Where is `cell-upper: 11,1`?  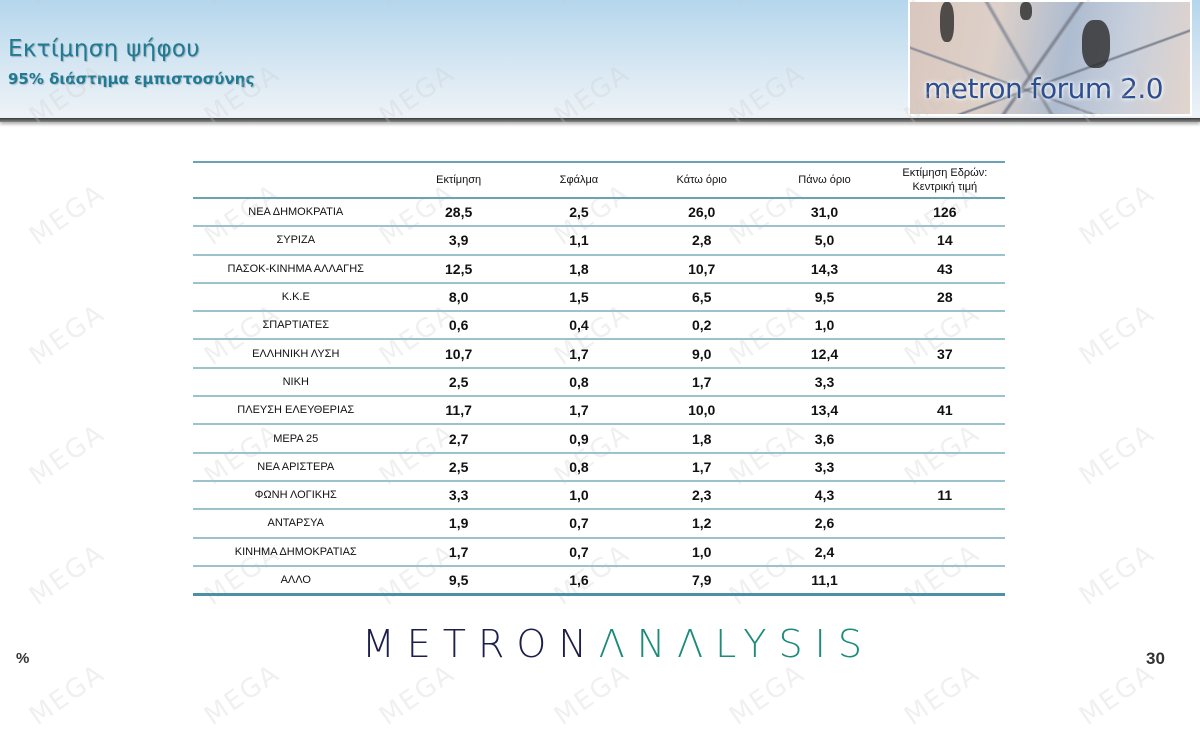
cell-upper: 11,1 is located at coordinates (824, 579).